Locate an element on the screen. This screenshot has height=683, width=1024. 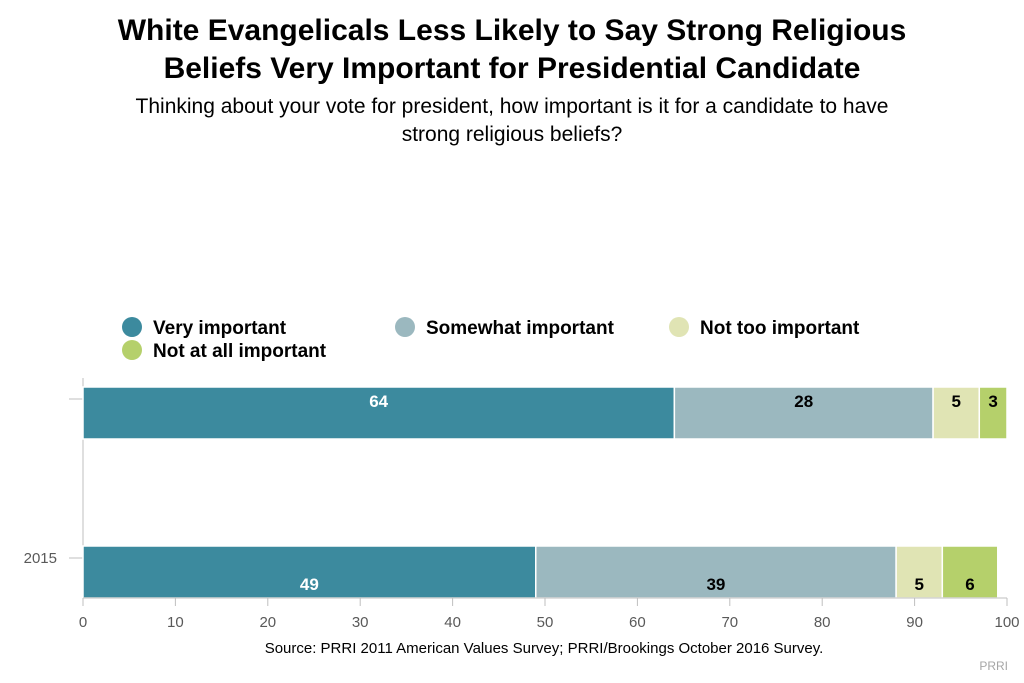
data-label-1-4: 3 is located at coordinates (992, 401).